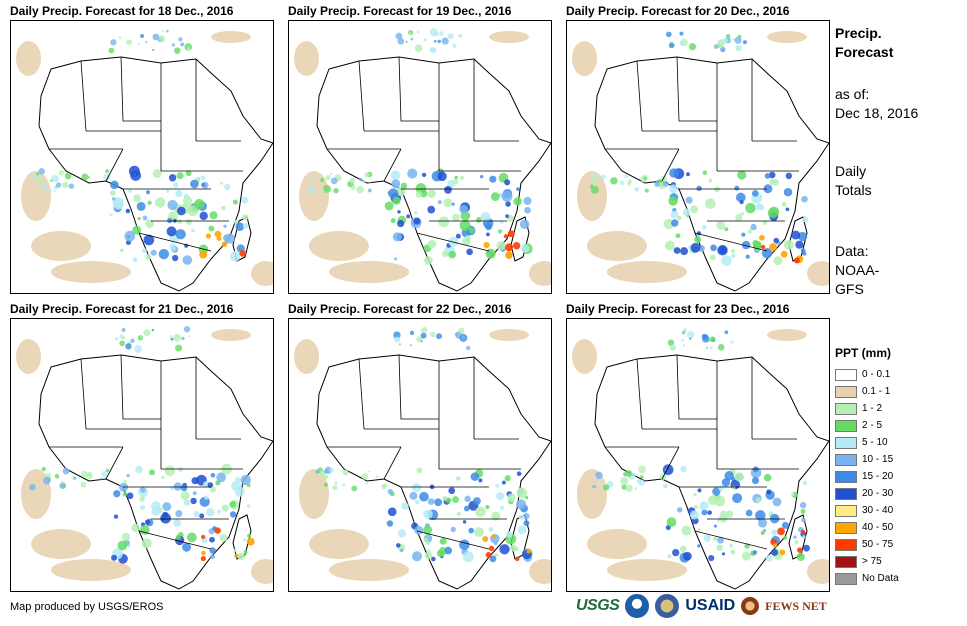 The image size is (967, 626). I want to click on fews-globe-icon, so click(750, 606).